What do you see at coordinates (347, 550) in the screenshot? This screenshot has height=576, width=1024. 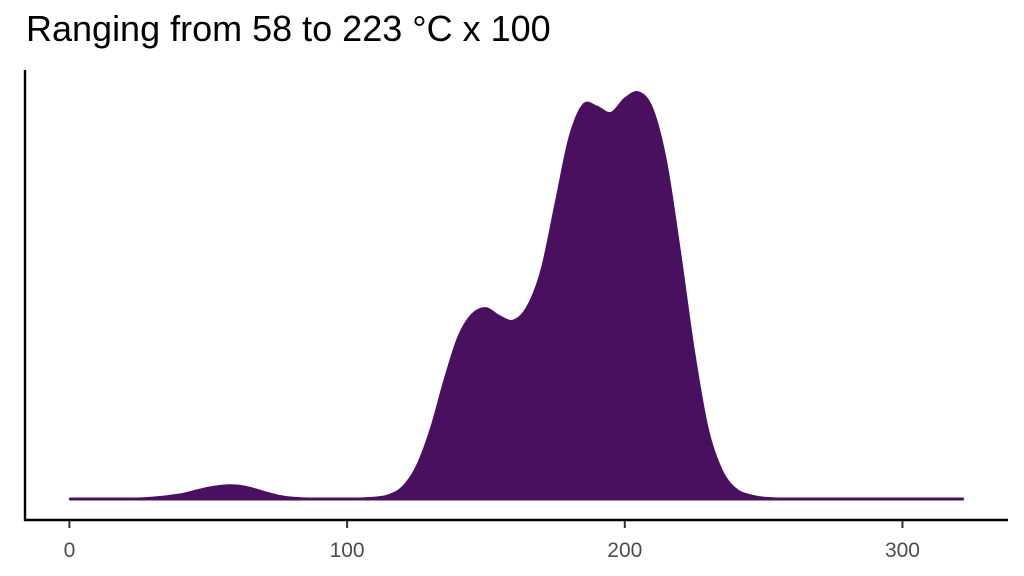 I see `x-tick-label: 100` at bounding box center [347, 550].